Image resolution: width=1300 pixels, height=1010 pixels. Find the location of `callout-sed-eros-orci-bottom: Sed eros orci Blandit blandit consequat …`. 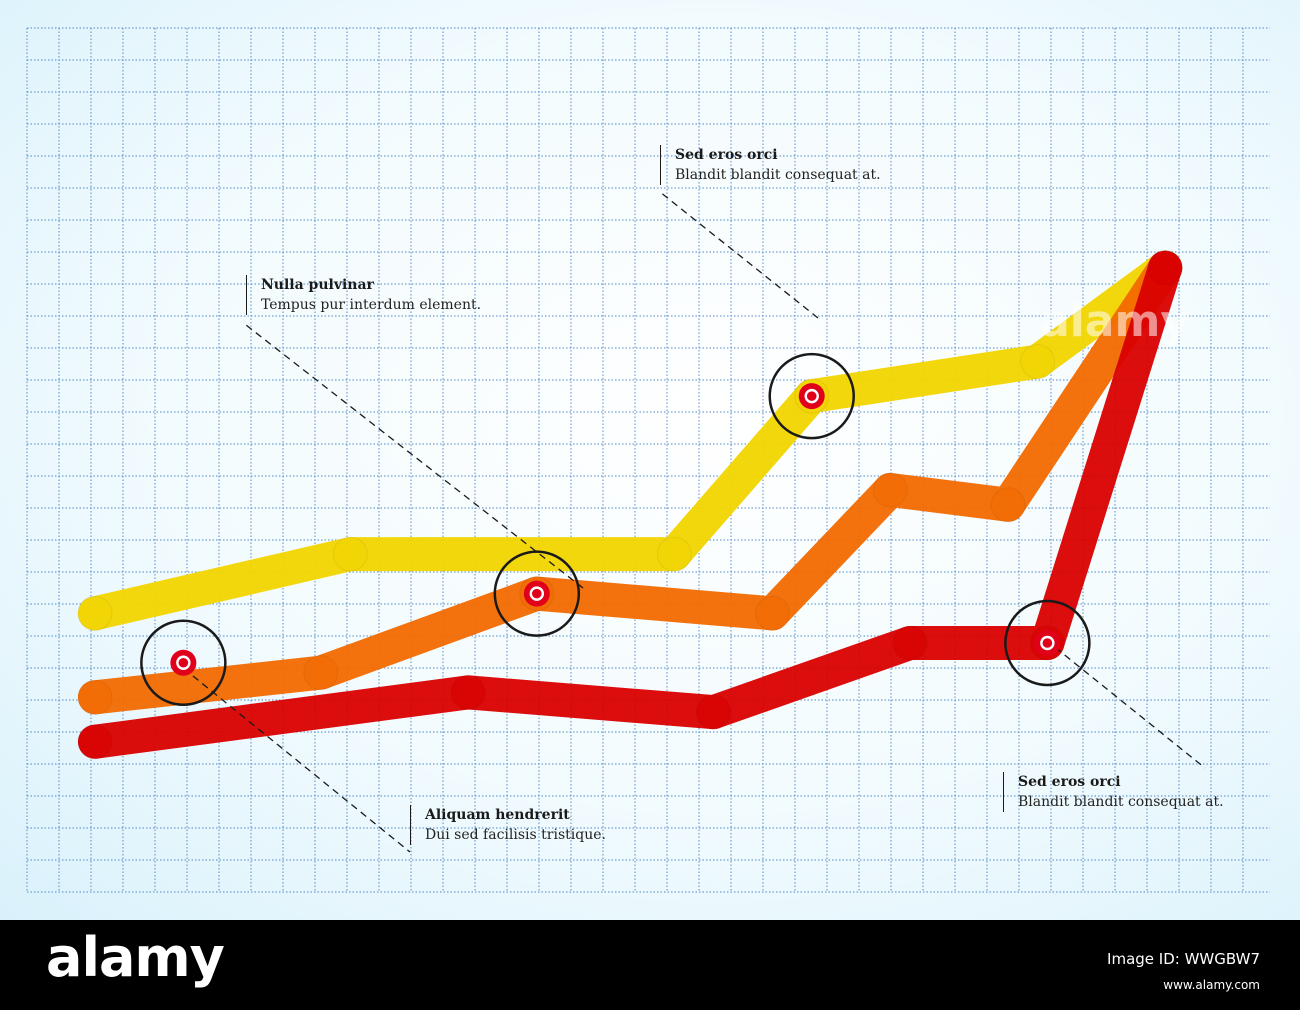

callout-sed-eros-orci-bottom: Sed eros orci Blandit blandit consequat … is located at coordinates (1113, 792).